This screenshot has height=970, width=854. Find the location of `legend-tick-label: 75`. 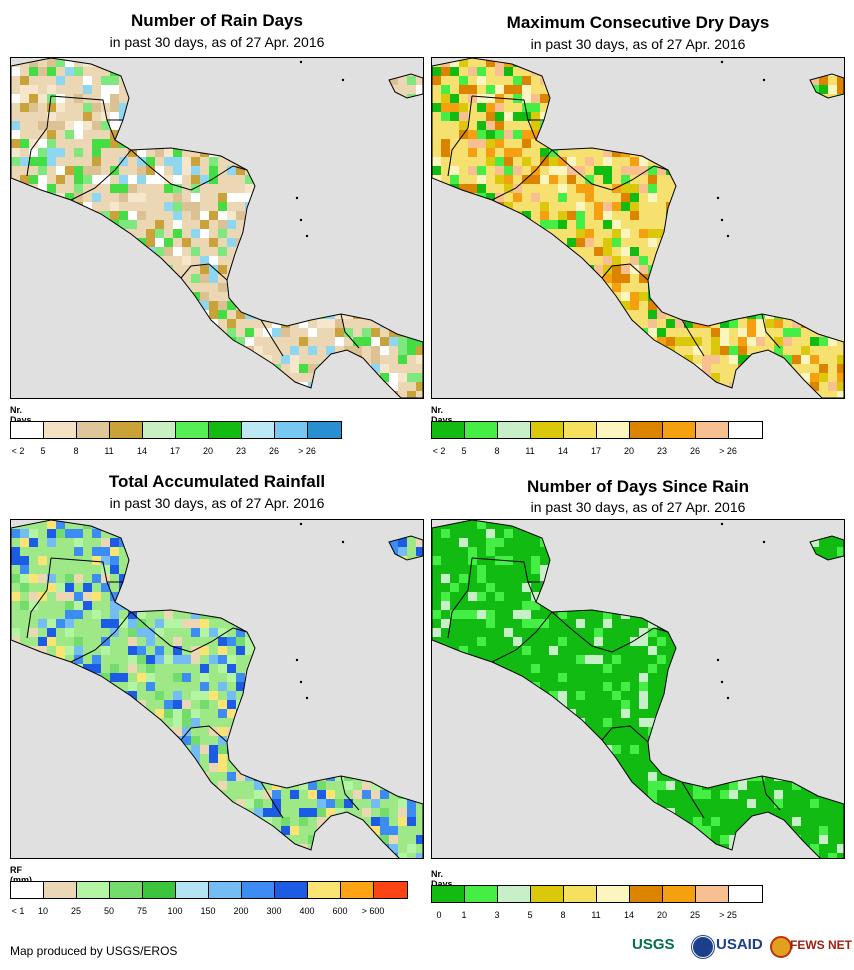

legend-tick-label: 75 is located at coordinates (142, 911).